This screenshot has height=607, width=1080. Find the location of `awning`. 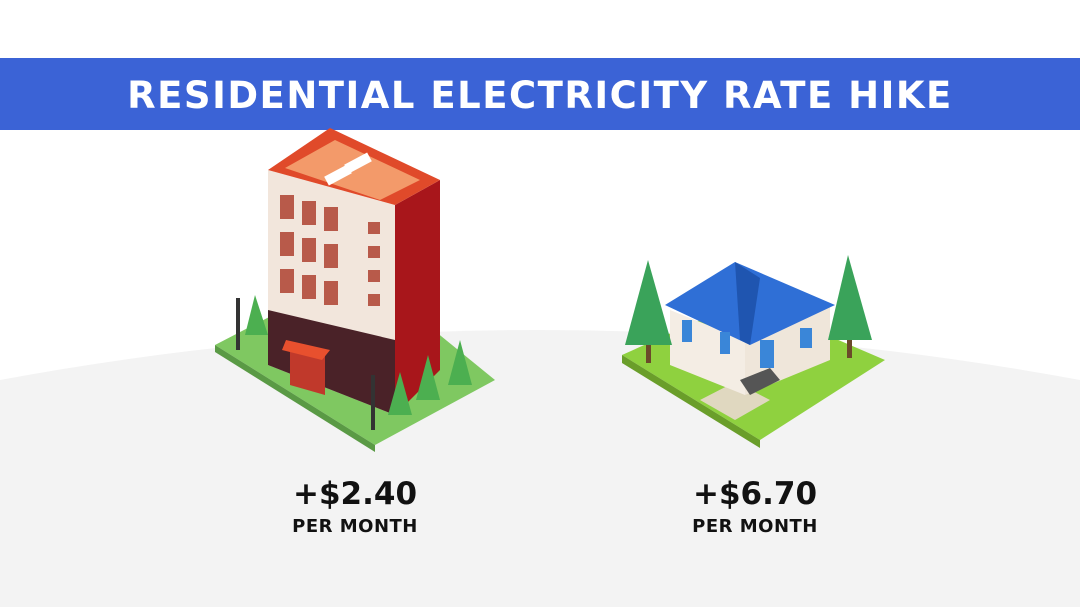

awning is located at coordinates (306, 350).